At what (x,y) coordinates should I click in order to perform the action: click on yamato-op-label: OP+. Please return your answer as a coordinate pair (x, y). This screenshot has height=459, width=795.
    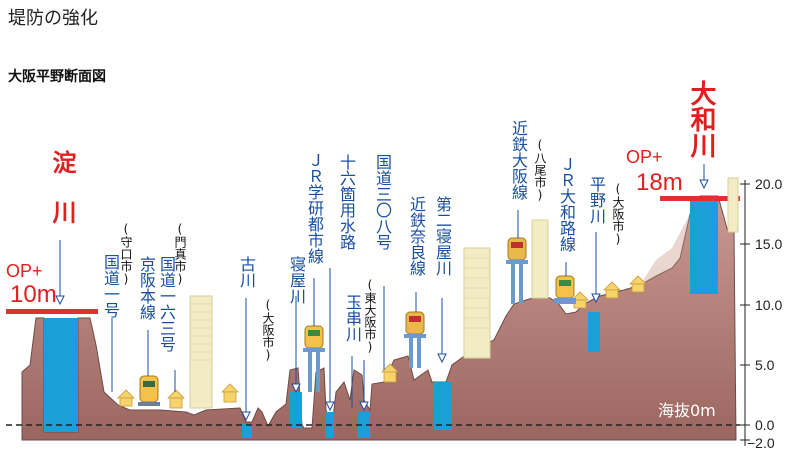
    Looking at the image, I should click on (644, 157).